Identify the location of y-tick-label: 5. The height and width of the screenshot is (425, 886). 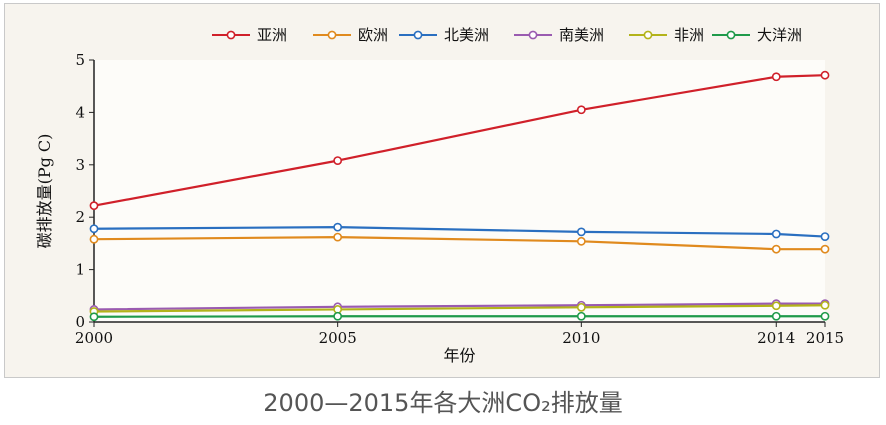
(80, 60).